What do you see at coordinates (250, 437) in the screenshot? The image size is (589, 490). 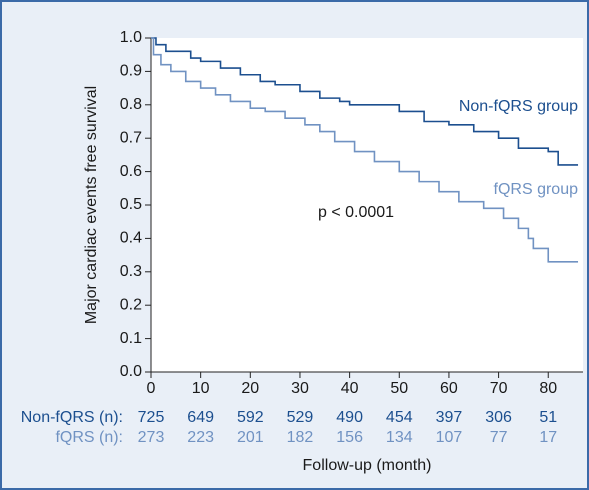 I see `risk-count: 201` at bounding box center [250, 437].